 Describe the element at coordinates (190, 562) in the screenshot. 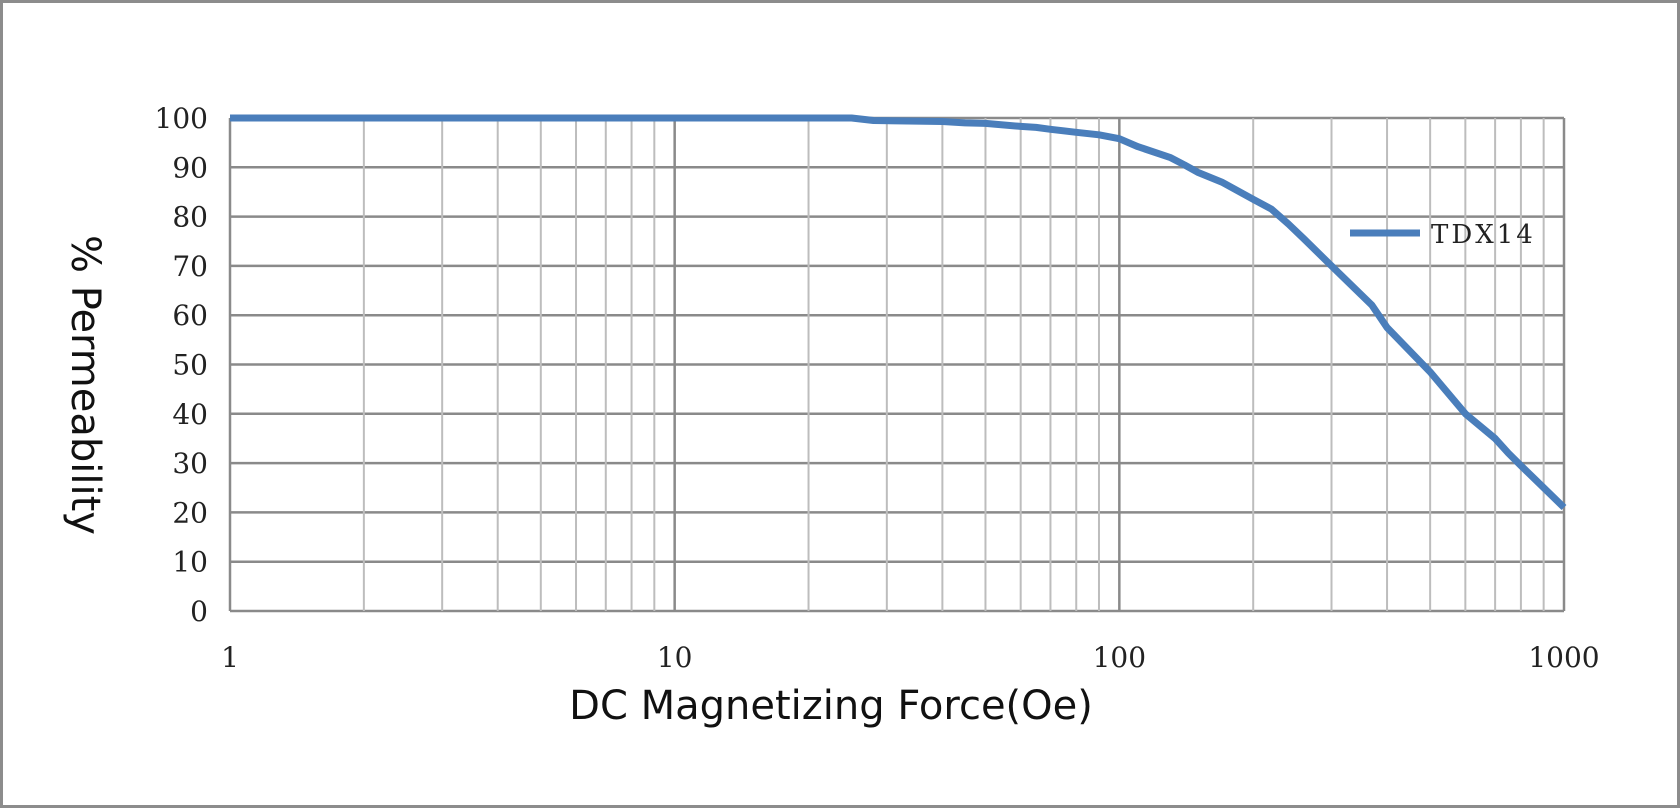

I see `y-tick-label: 10` at that location.